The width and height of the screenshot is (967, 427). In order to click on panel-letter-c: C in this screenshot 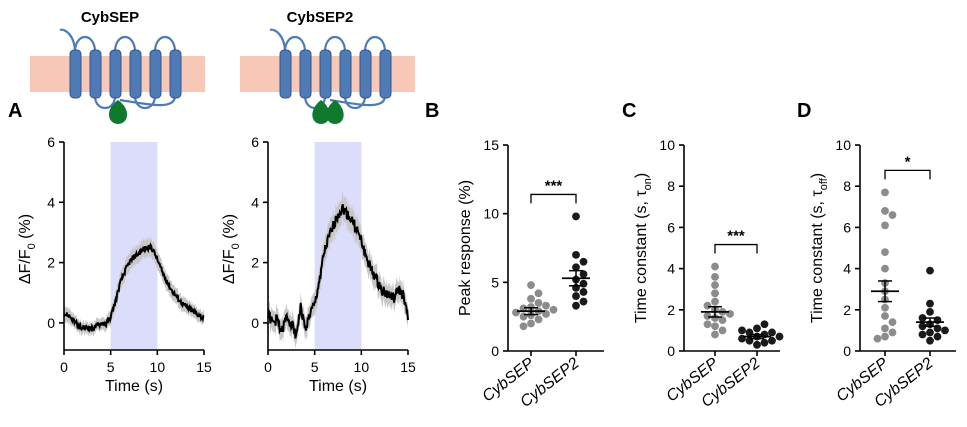, I will do `click(629, 111)`.